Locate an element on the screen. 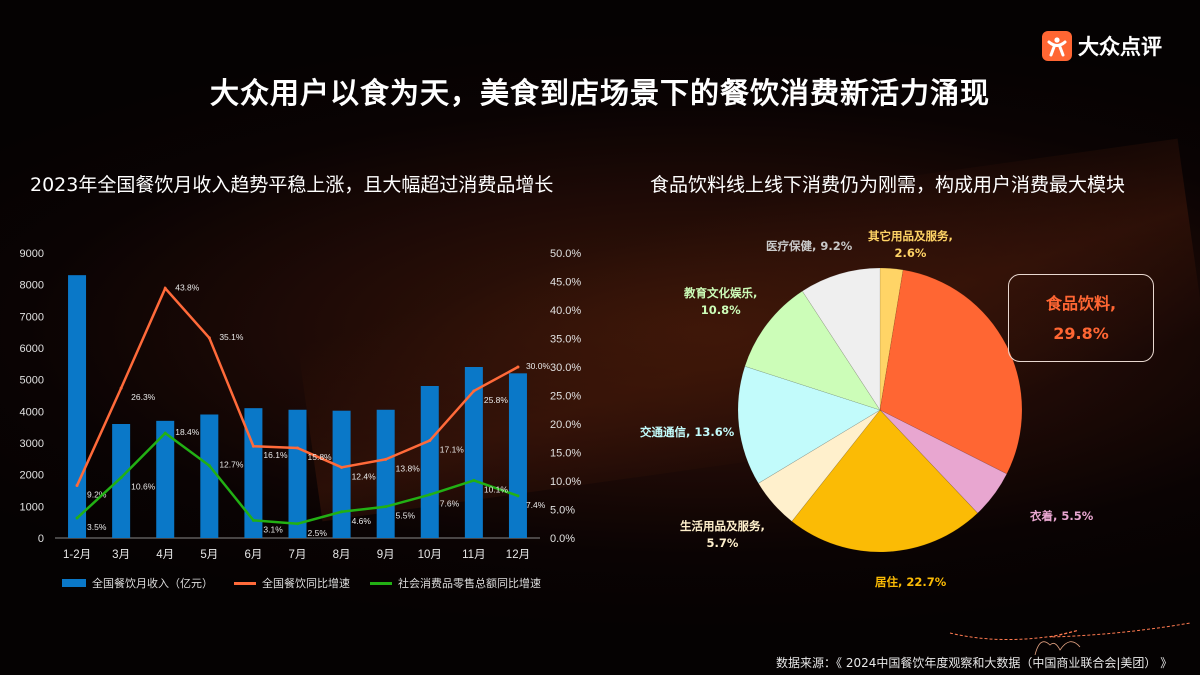 This screenshot has width=1200, height=675. left-axis-tick: 8000 is located at coordinates (32, 286).